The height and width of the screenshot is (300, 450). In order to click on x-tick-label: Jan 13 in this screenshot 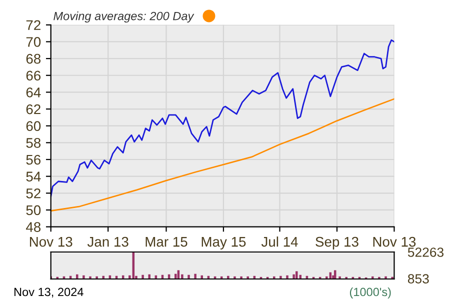, I will do `click(107, 241)`.